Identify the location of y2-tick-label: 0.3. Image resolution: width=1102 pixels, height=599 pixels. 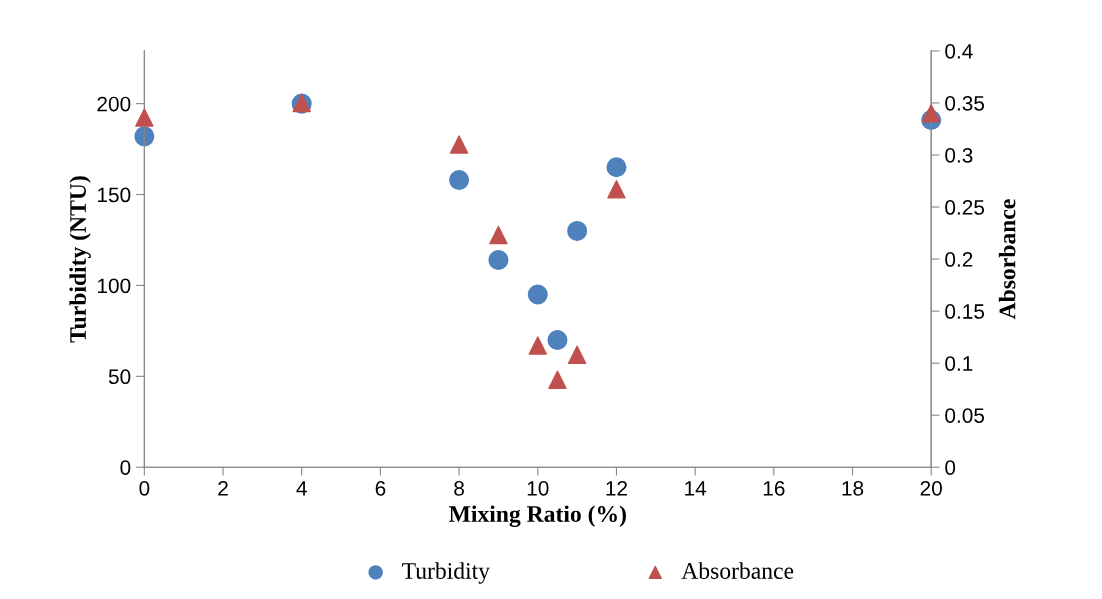
(959, 155).